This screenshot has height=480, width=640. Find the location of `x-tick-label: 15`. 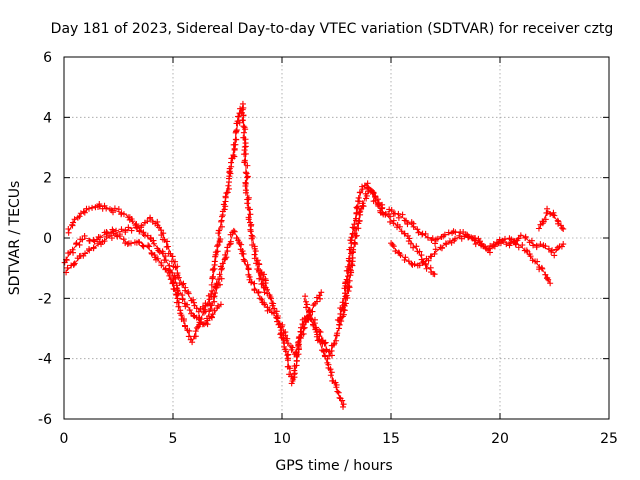

x-tick-label: 15 is located at coordinates (391, 439).